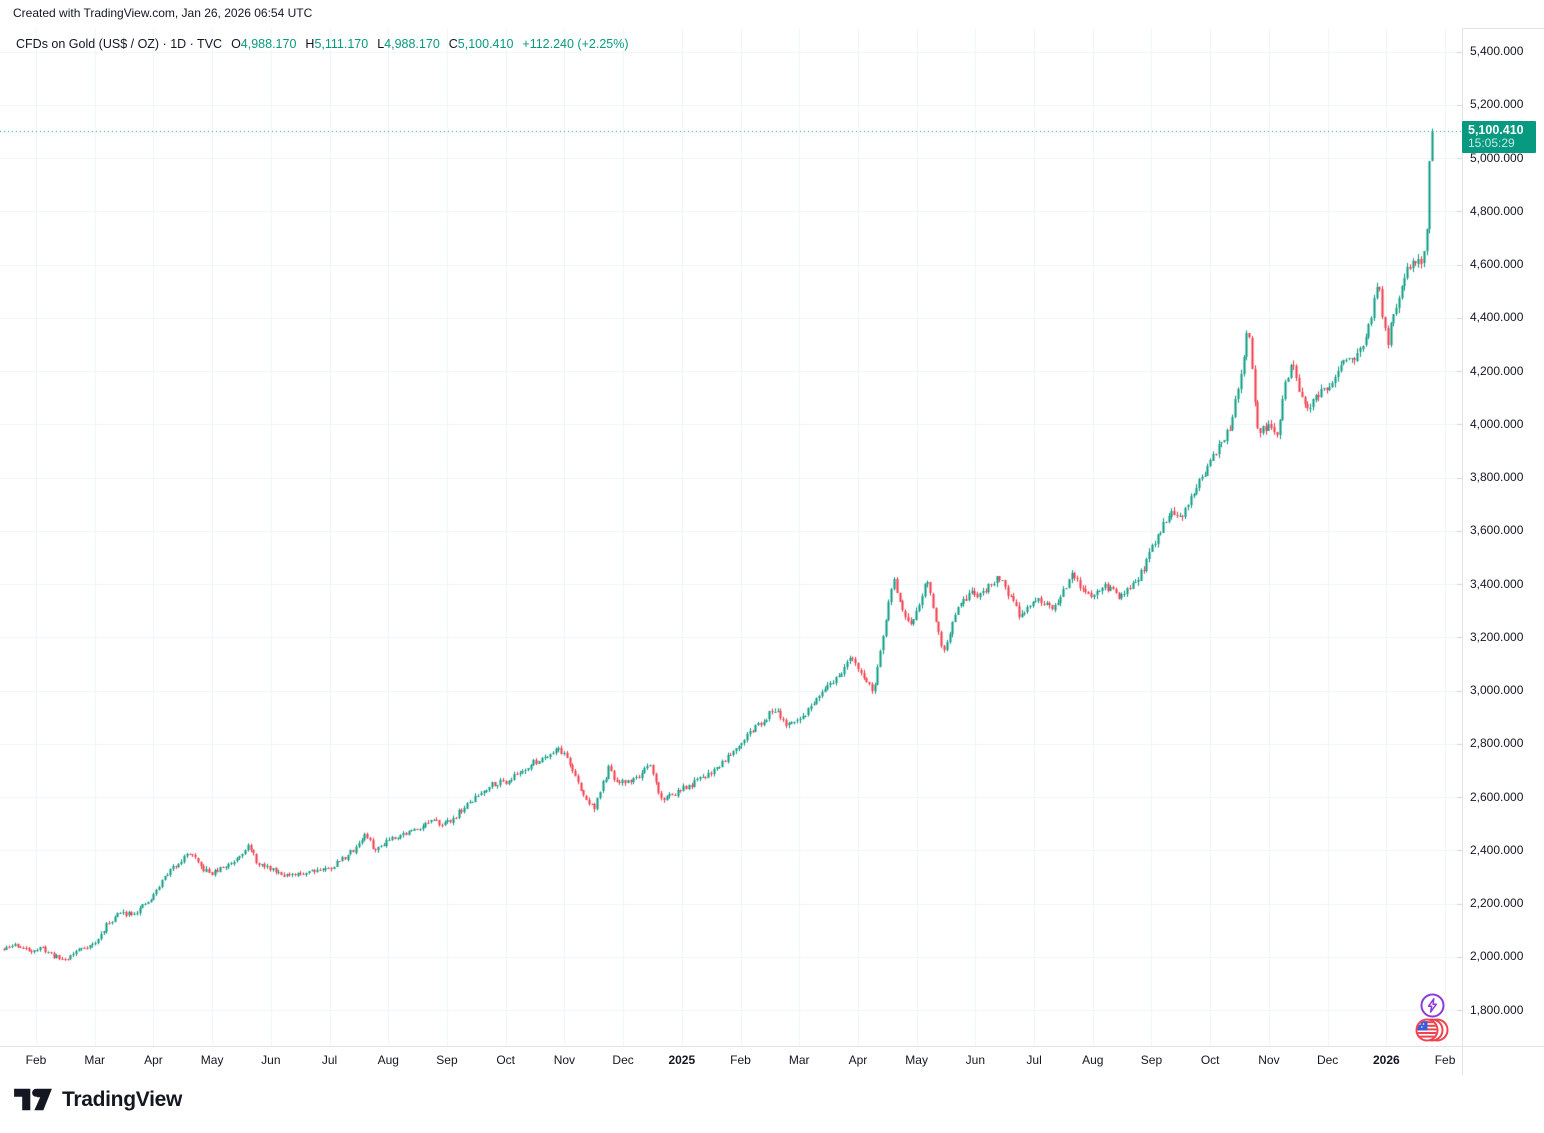  I want to click on price-axis-label: 3,400.000, so click(1497, 583).